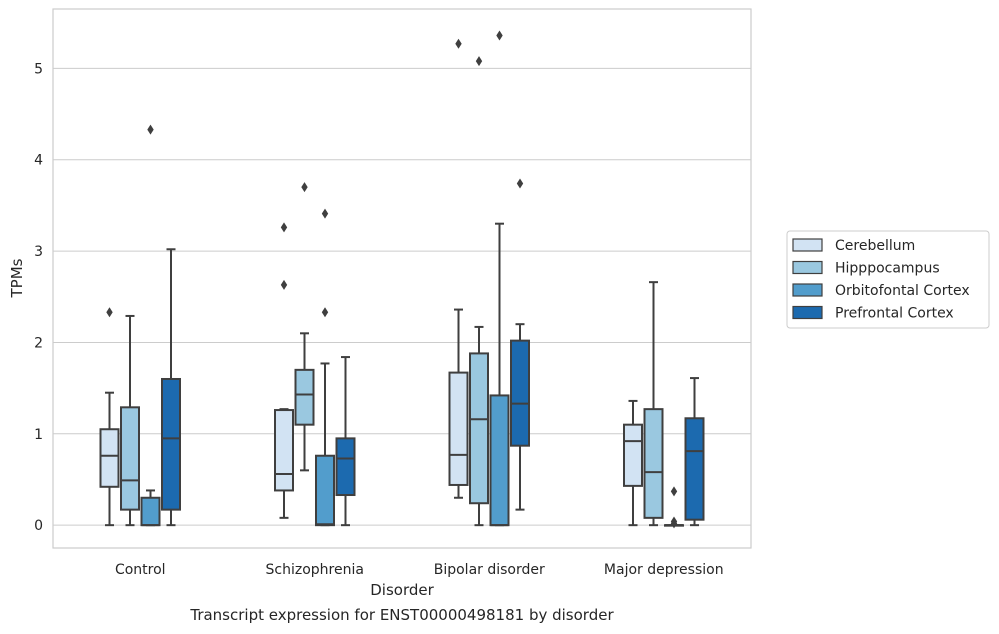 The height and width of the screenshot is (634, 999). What do you see at coordinates (894, 314) in the screenshot?
I see `legend-label: Prefrontal Cortex` at bounding box center [894, 314].